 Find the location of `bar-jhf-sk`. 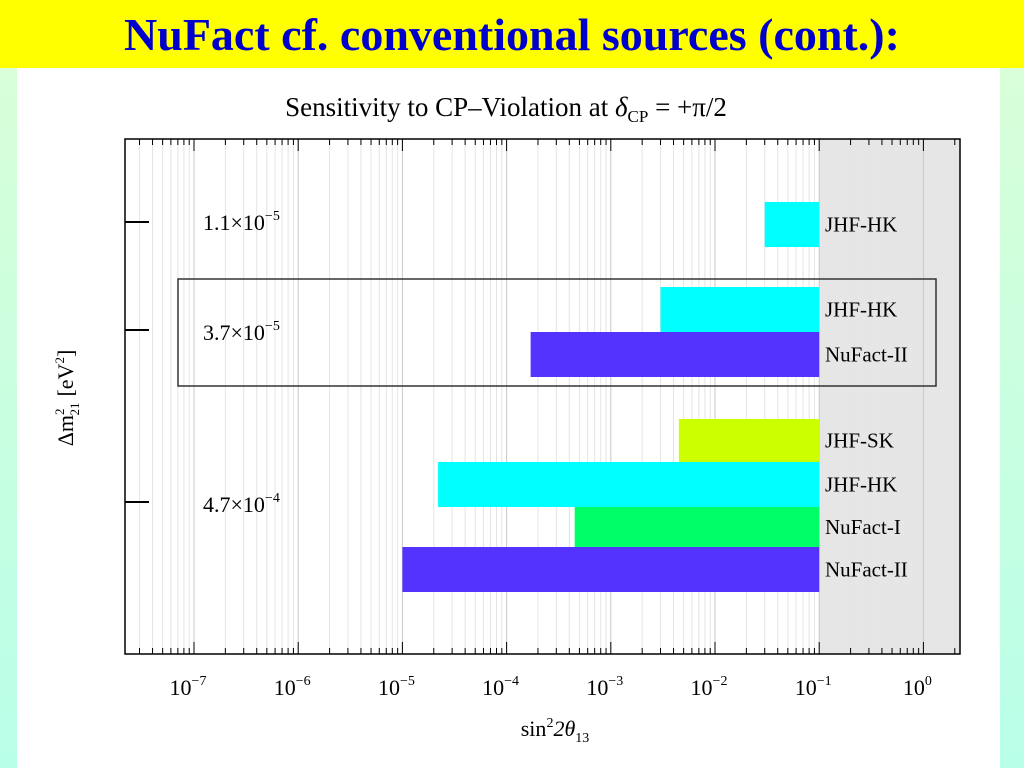

bar-jhf-sk is located at coordinates (749, 440).